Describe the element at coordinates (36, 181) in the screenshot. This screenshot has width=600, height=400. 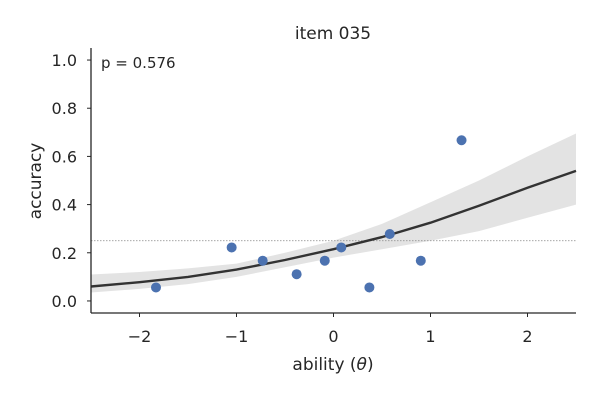
I see `y-axis-label: accuracy` at that location.